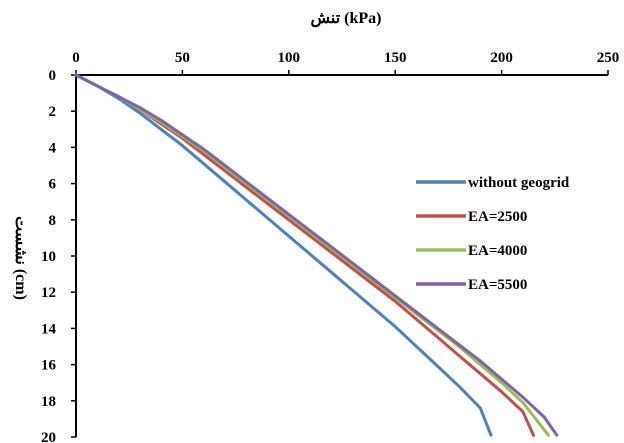 This screenshot has height=443, width=624. What do you see at coordinates (73, 256) in the screenshot?
I see `y-tick-marks` at bounding box center [73, 256].